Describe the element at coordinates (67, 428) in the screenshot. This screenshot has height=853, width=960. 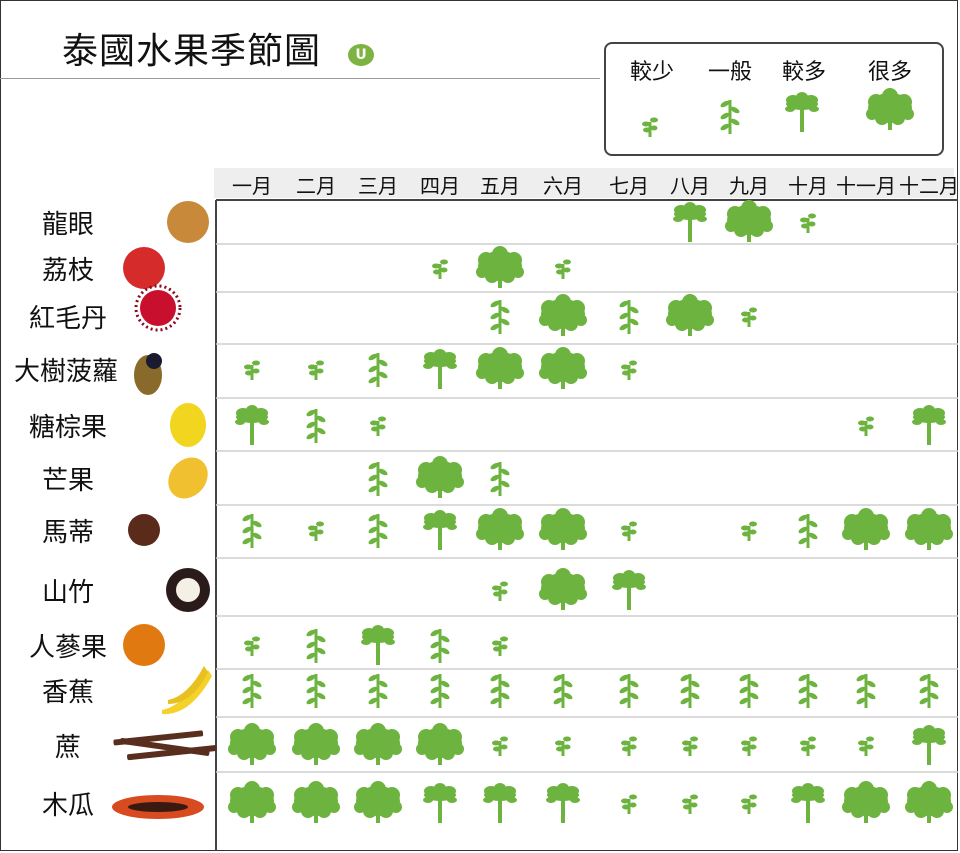
I see `row-label: 糖棕果` at that location.